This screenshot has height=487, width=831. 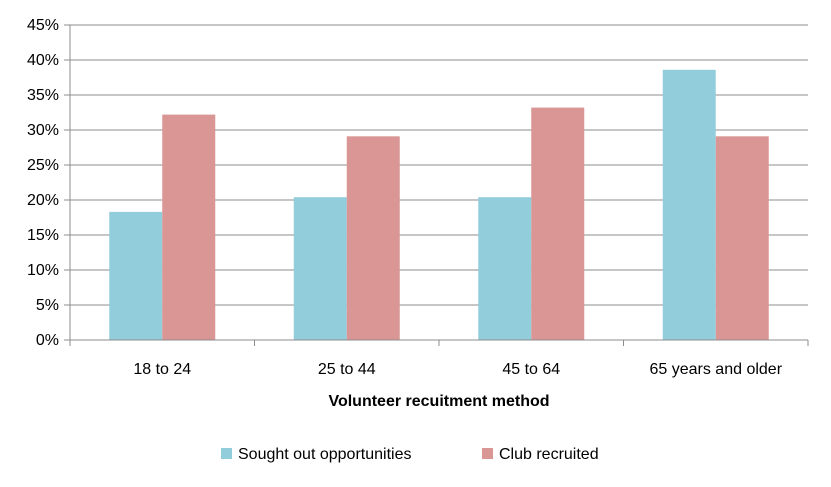 What do you see at coordinates (324, 454) in the screenshot?
I see `legend-label-sought-out: Sought out opportunities` at bounding box center [324, 454].